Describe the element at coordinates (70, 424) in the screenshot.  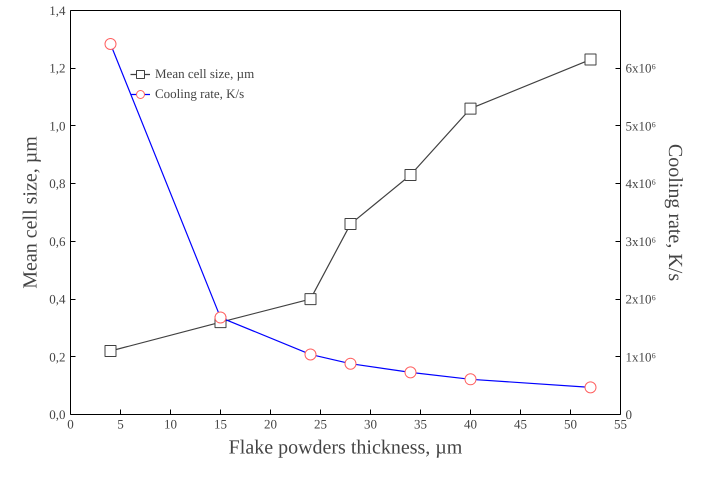
I see `x-tick-label: 0` at that location.